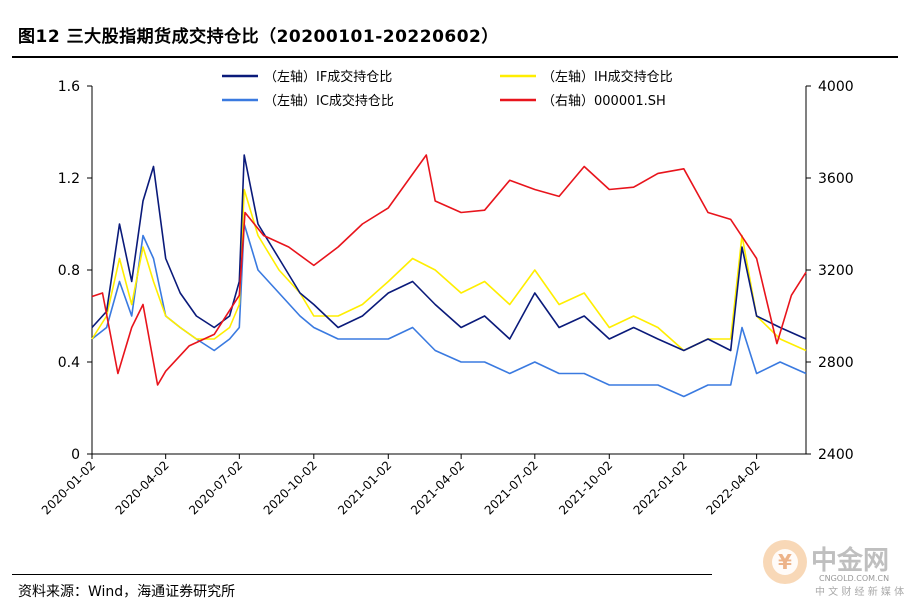  Describe the element at coordinates (329, 101) in the screenshot. I see `legend-label: （左轴）IC成交持仓比` at that location.